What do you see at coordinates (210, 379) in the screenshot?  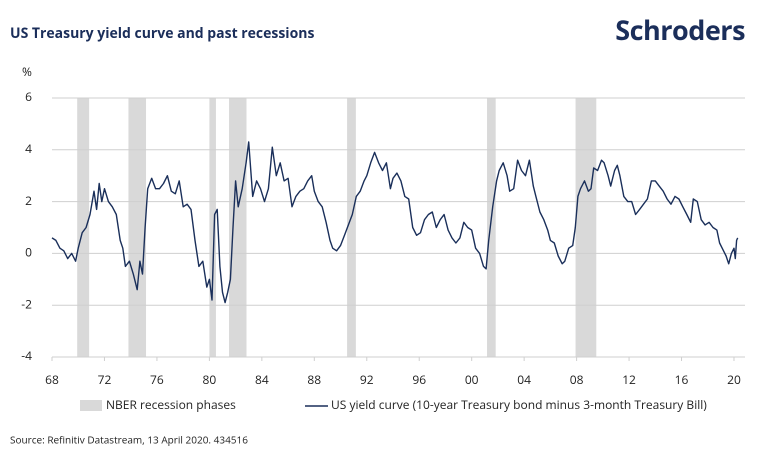 I see `x-tick-label: 80` at bounding box center [210, 379].